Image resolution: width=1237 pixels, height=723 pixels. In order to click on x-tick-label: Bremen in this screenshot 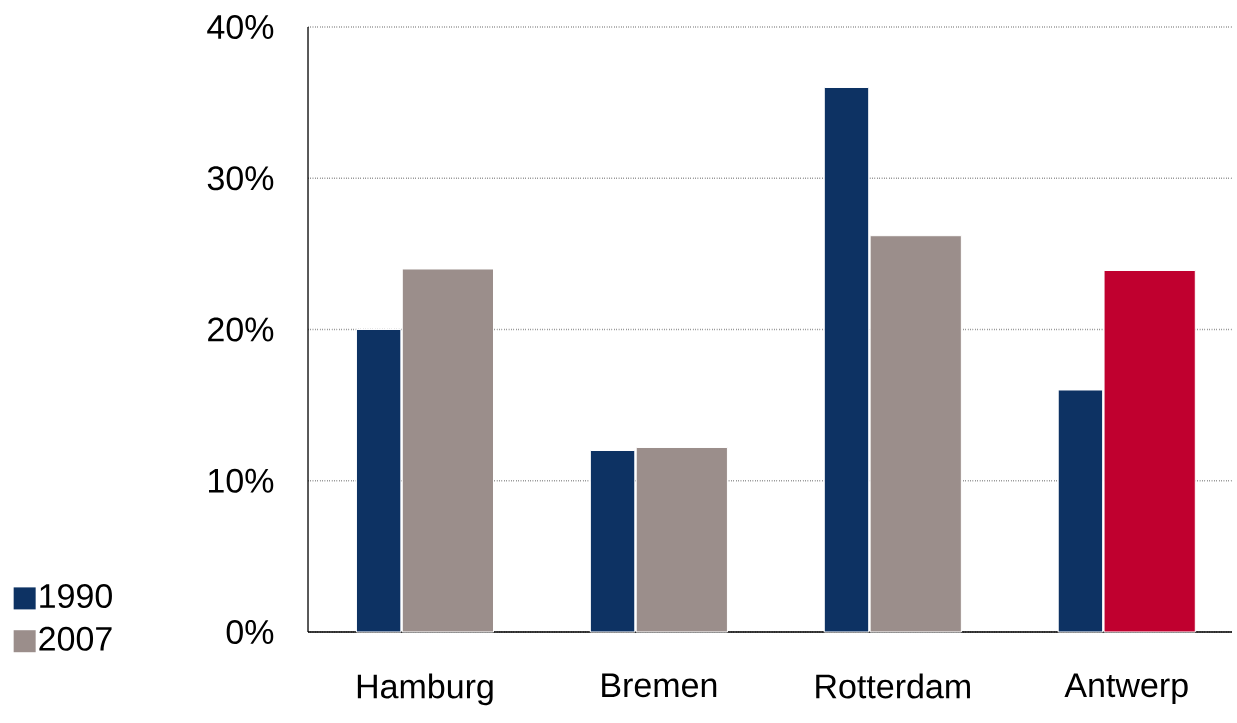, I will do `click(659, 685)`.